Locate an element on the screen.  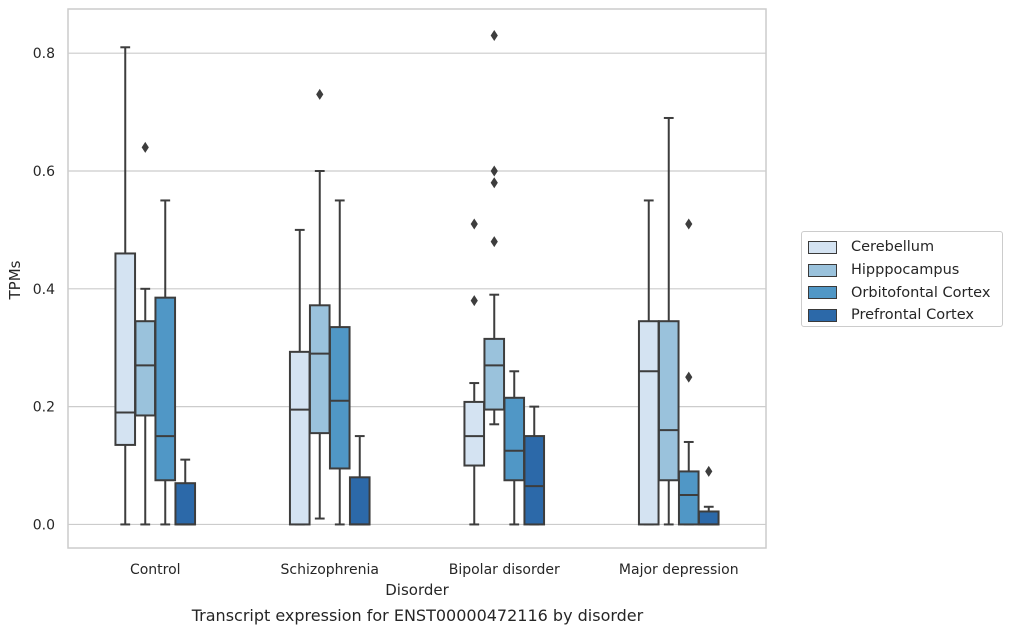
y-tick-label: 0.8 is located at coordinates (44, 54).